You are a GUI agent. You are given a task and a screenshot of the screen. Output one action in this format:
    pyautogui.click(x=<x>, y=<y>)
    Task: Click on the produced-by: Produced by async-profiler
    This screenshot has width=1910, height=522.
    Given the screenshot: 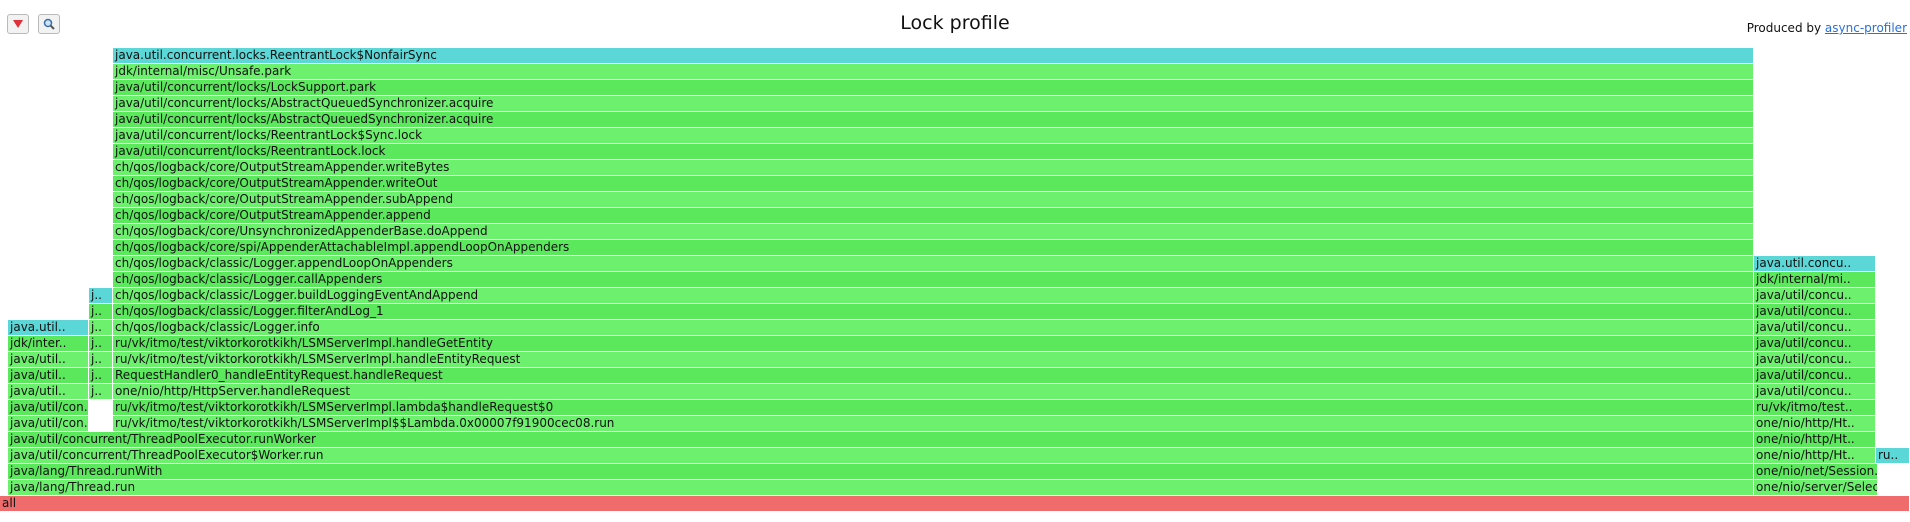 What is the action you would take?
    pyautogui.click(x=1827, y=28)
    